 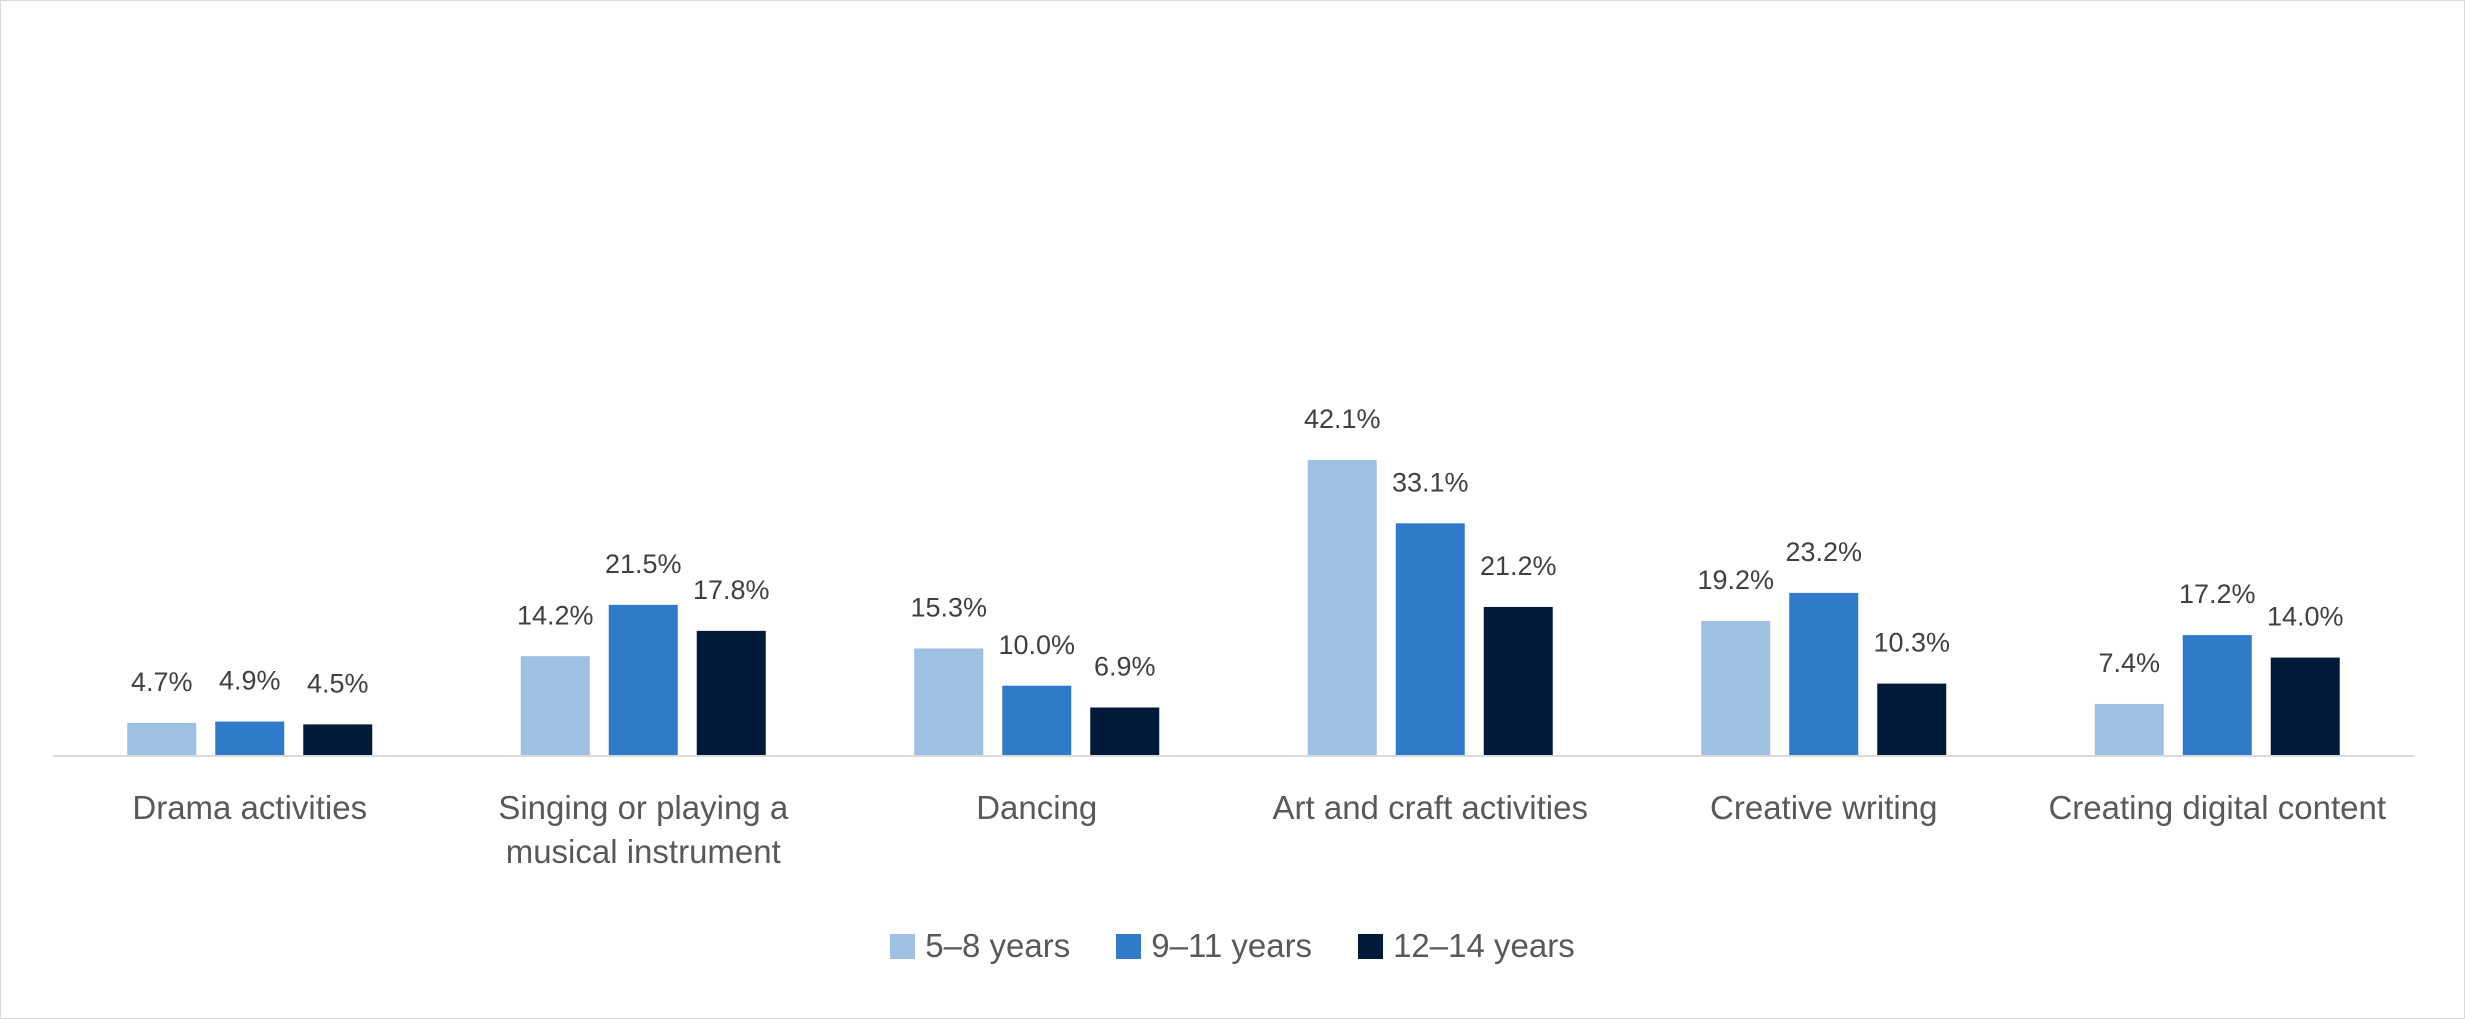 What do you see at coordinates (643, 564) in the screenshot?
I see `value-label: 21.5%` at bounding box center [643, 564].